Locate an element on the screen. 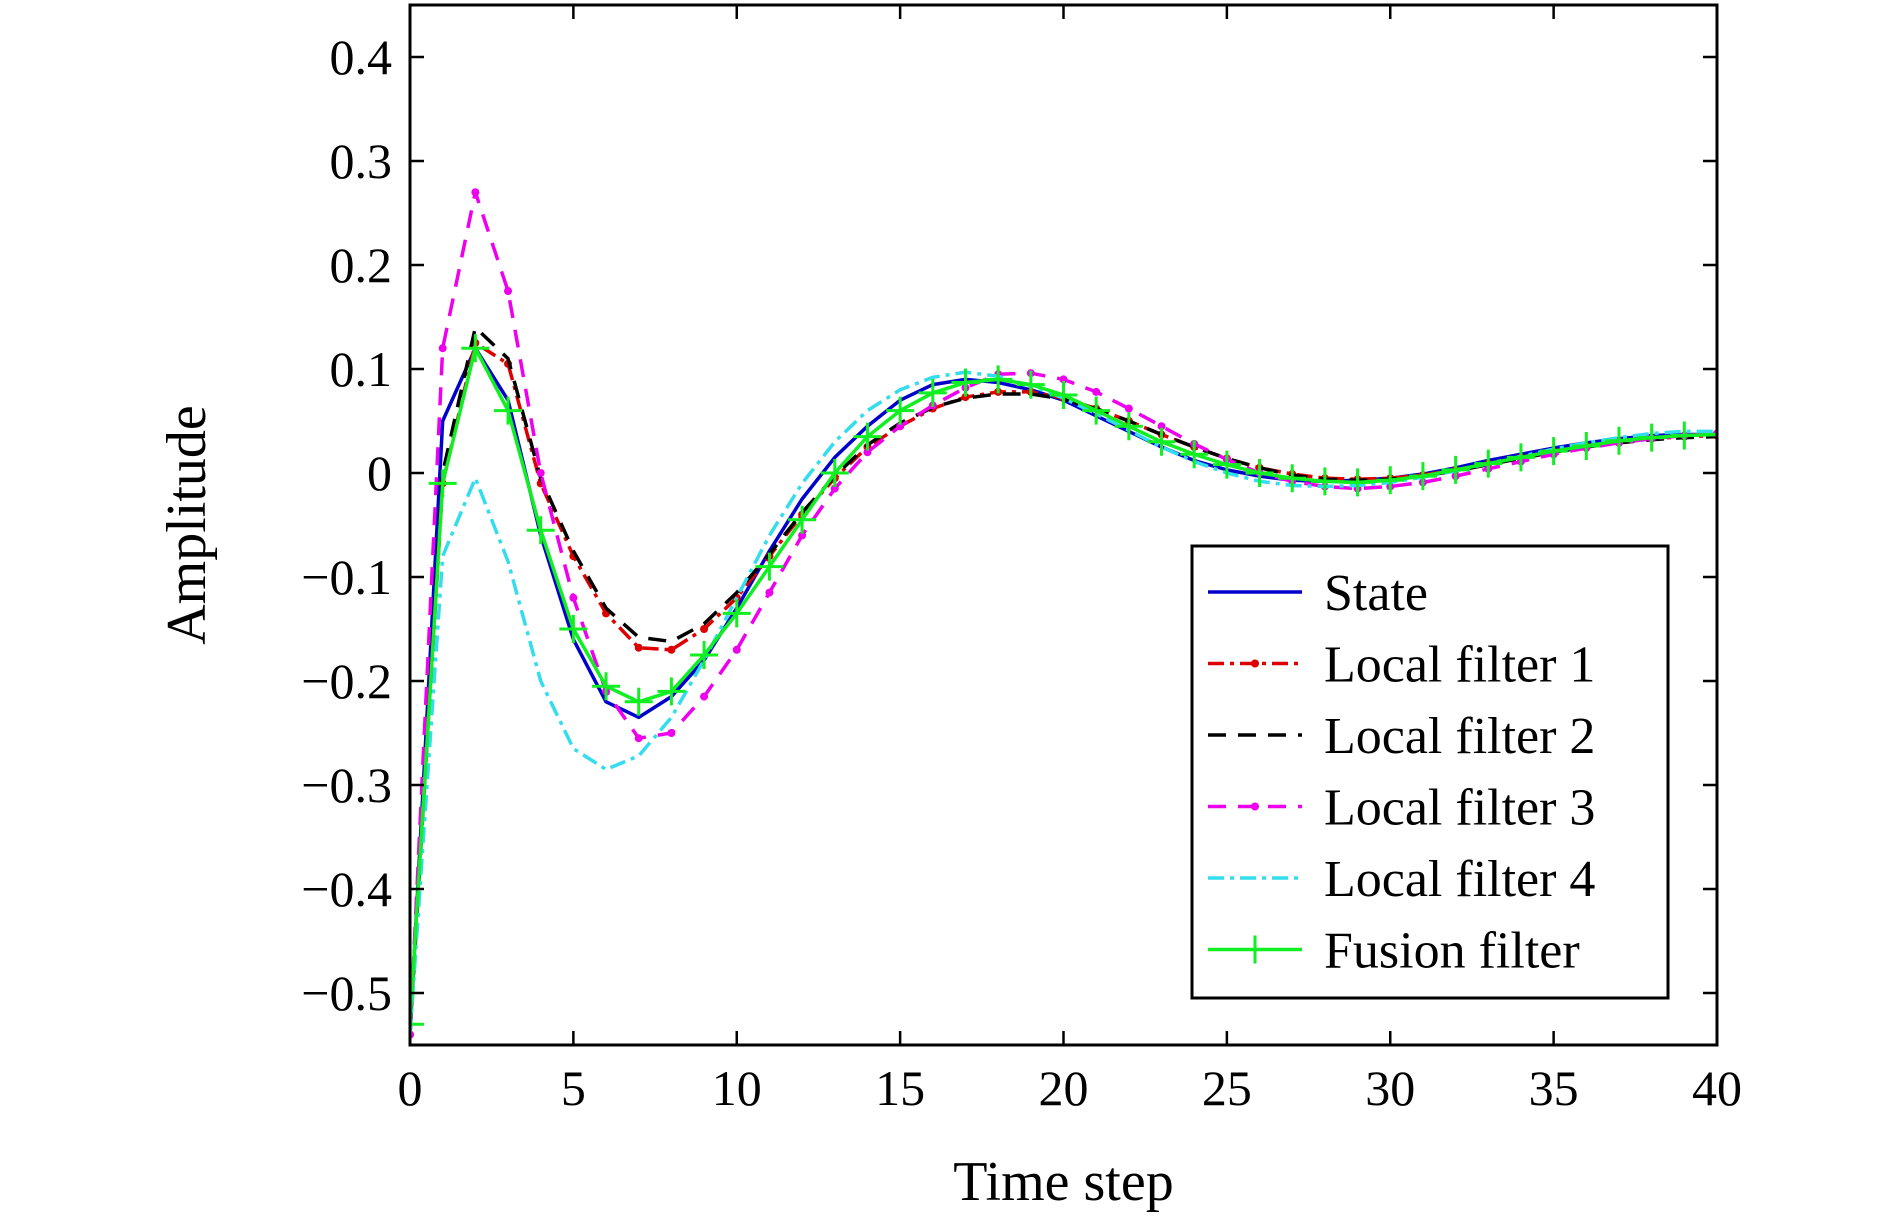 This screenshot has width=1890, height=1225. x-tick-label: 30 is located at coordinates (1390, 1088).